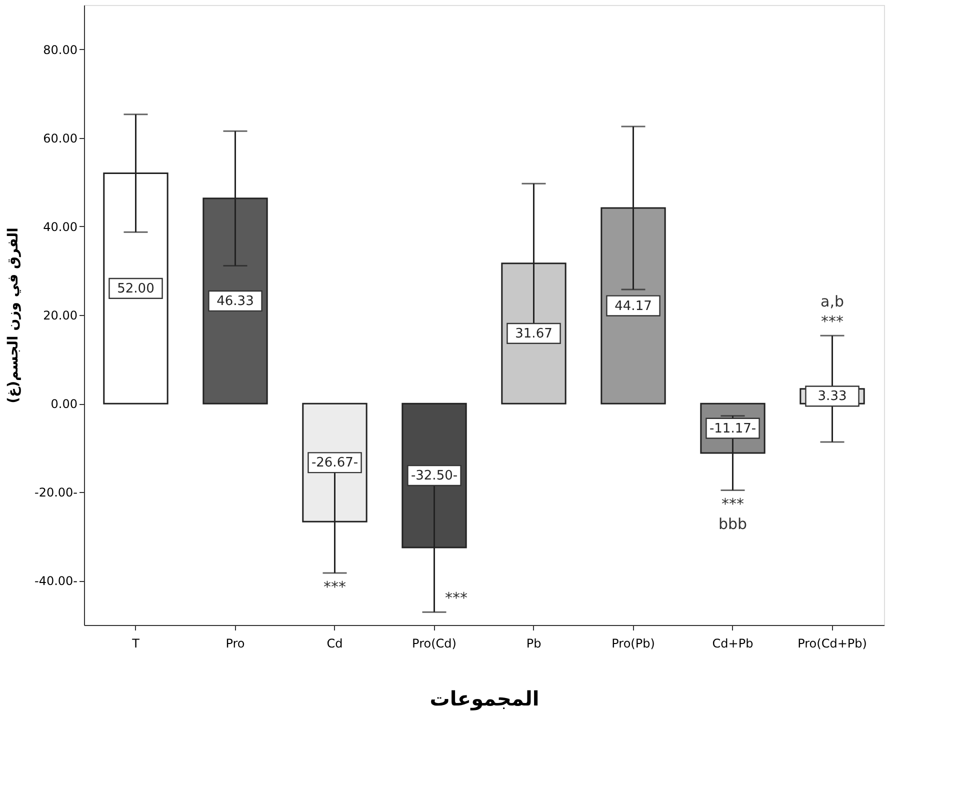 This screenshot has width=976, height=792. What do you see at coordinates (334, 463) in the screenshot?
I see `data-label: -26.67-` at bounding box center [334, 463].